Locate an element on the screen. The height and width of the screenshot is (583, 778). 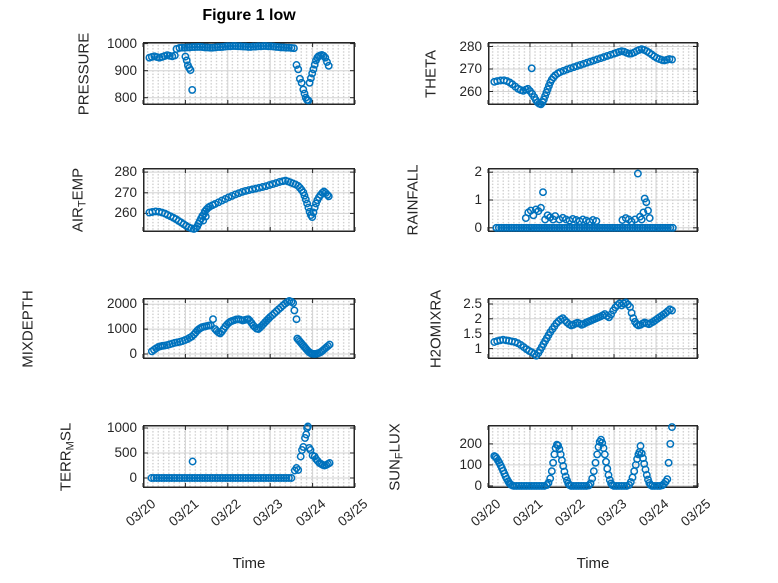
x-axis-label-left: Time is located at coordinates (249, 563).